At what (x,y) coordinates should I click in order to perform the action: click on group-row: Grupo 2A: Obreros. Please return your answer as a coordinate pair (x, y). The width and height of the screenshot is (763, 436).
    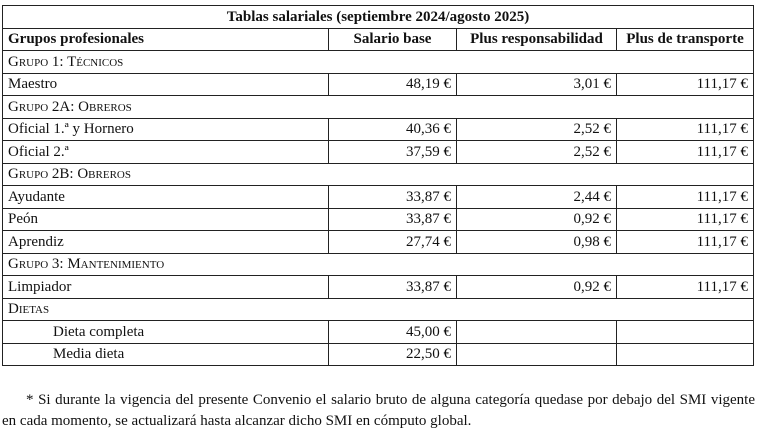
    Looking at the image, I should click on (378, 107).